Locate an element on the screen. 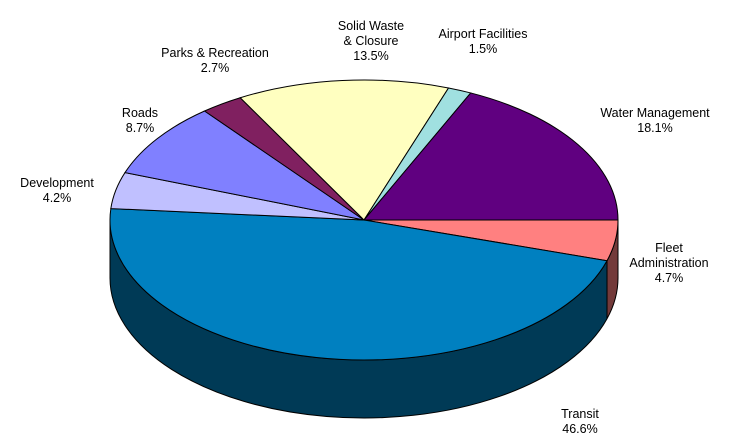  slice-name-label: Roads is located at coordinates (140, 113).